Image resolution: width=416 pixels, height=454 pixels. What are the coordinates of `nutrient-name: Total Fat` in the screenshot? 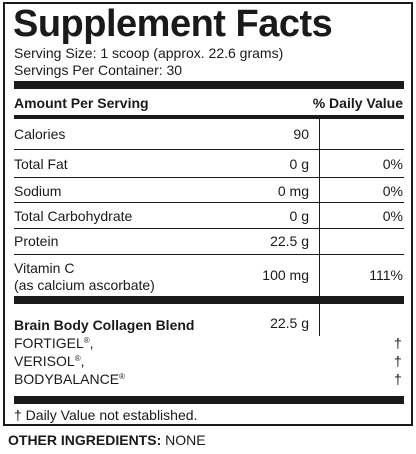 It's located at (41, 164).